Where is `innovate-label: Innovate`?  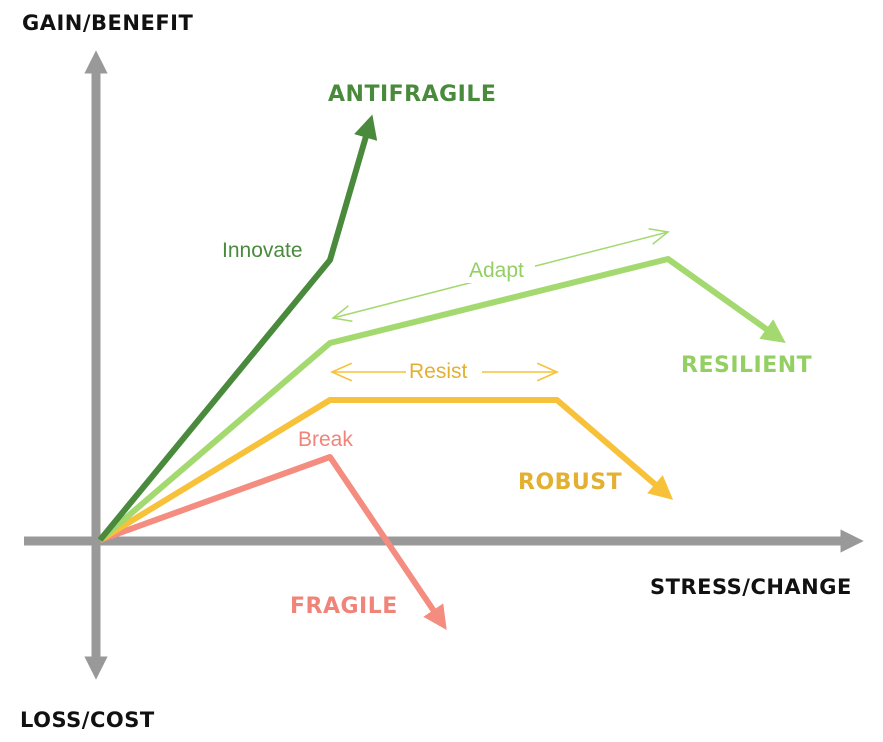 innovate-label: Innovate is located at coordinates (262, 250).